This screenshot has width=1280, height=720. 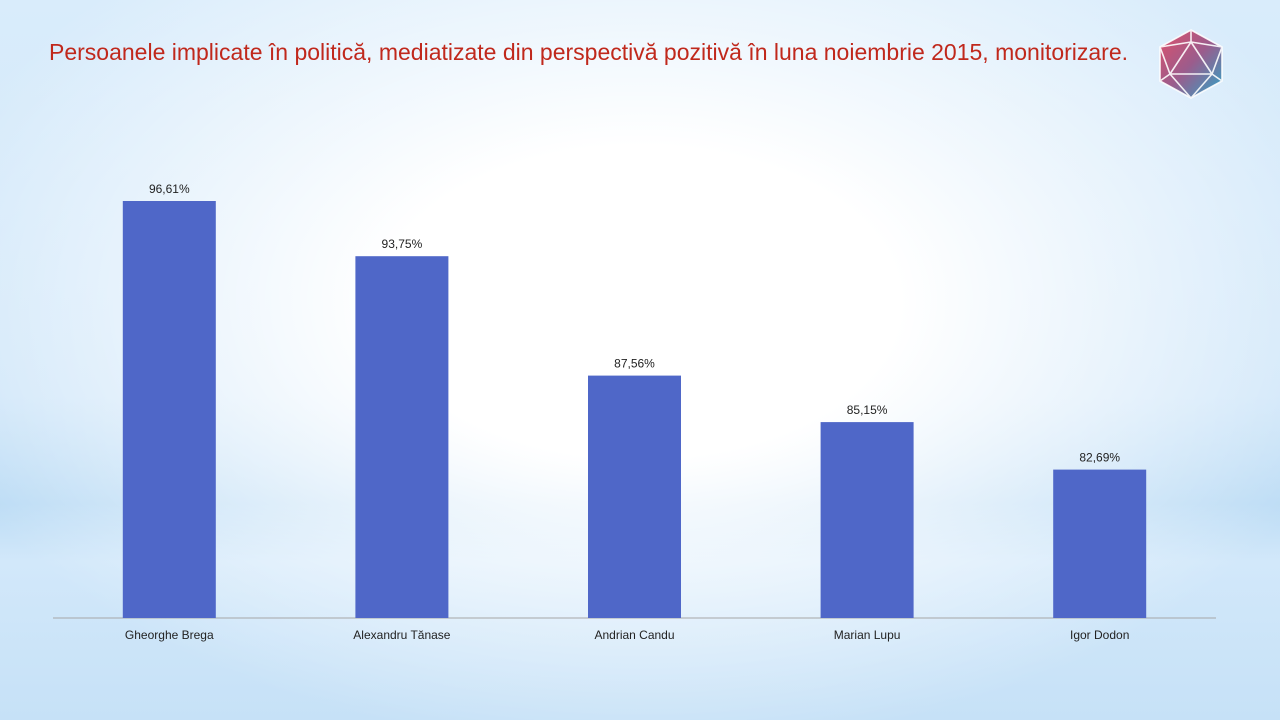 I want to click on data-label: 93,75%, so click(x=402, y=244).